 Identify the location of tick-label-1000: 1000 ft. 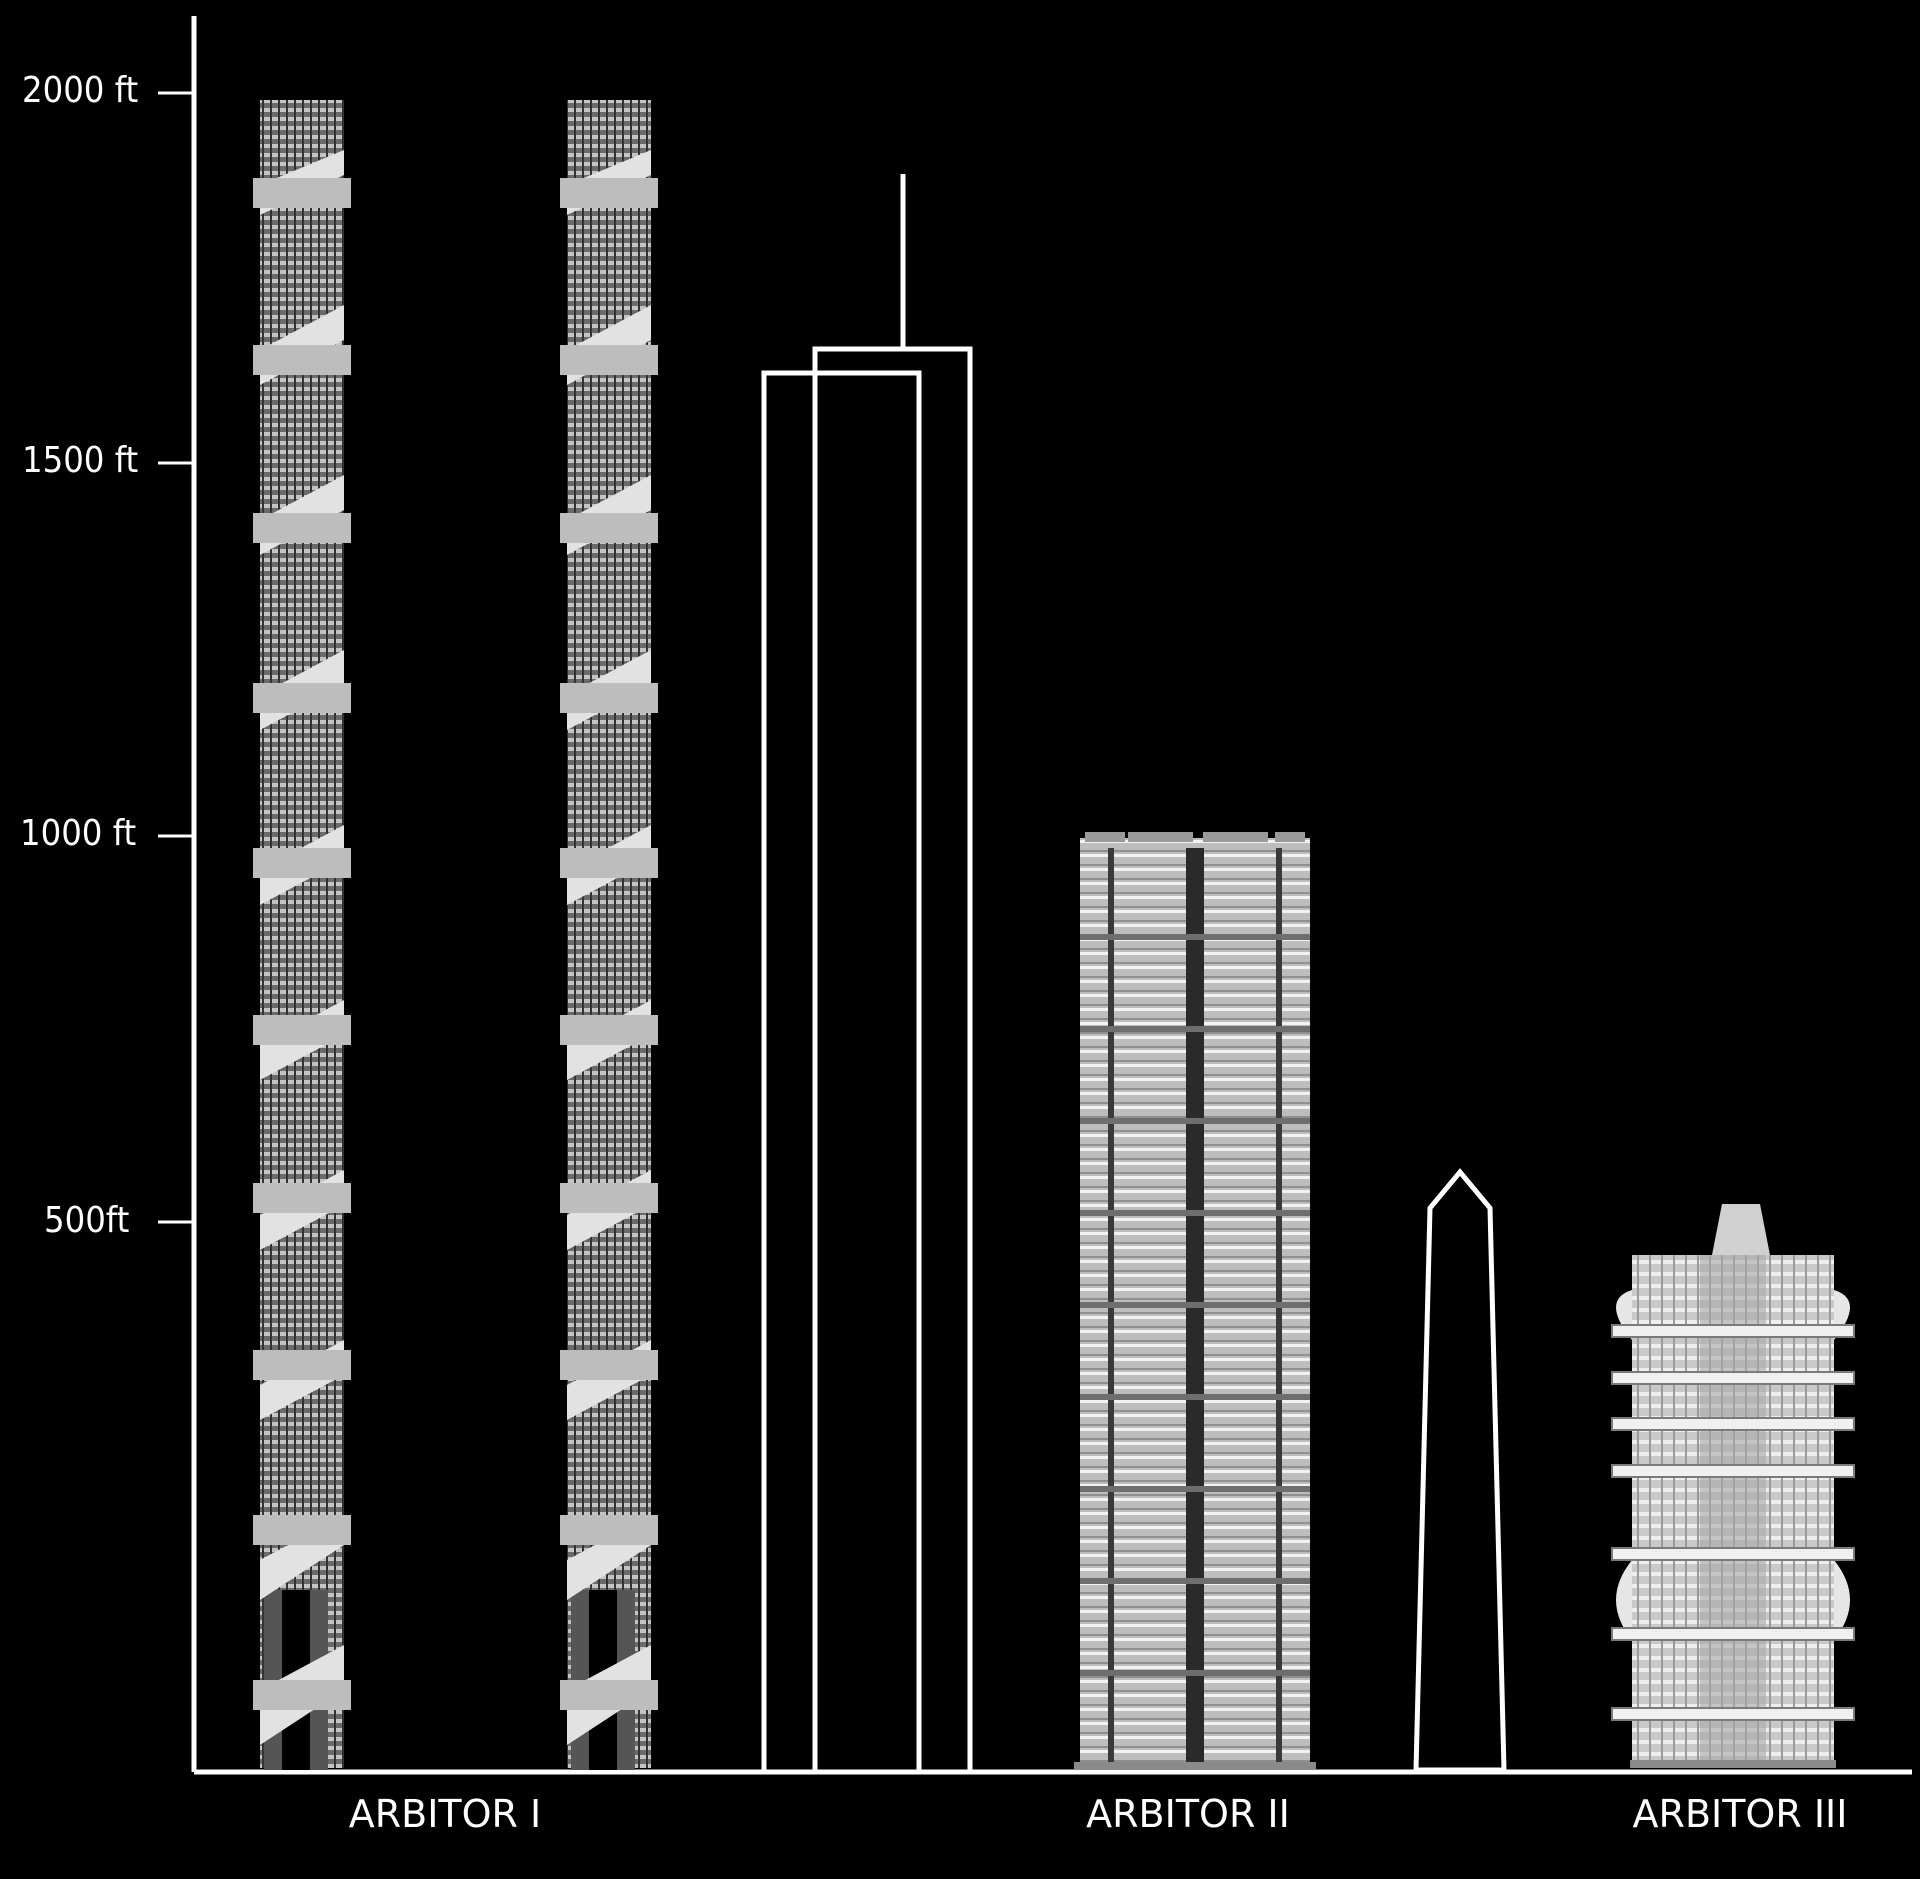
(78, 833).